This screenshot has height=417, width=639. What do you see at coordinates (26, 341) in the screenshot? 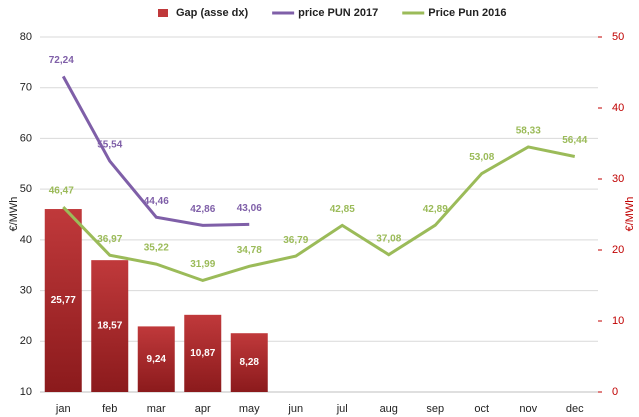
I see `y-tick-label: 20` at bounding box center [26, 341].